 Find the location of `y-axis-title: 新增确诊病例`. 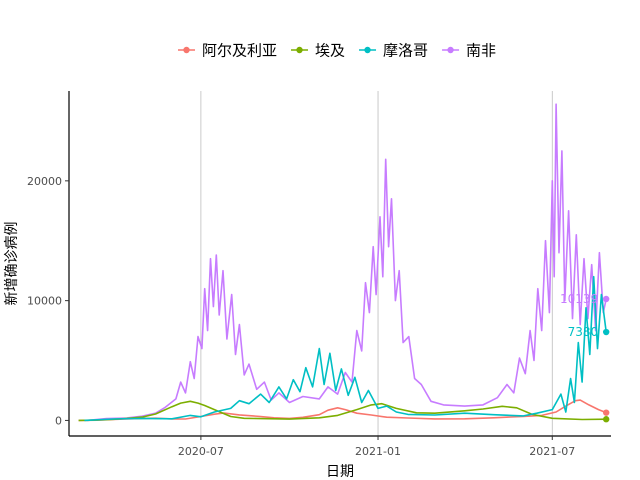

y-axis-title: 新增确诊病例 is located at coordinates (12, 264).